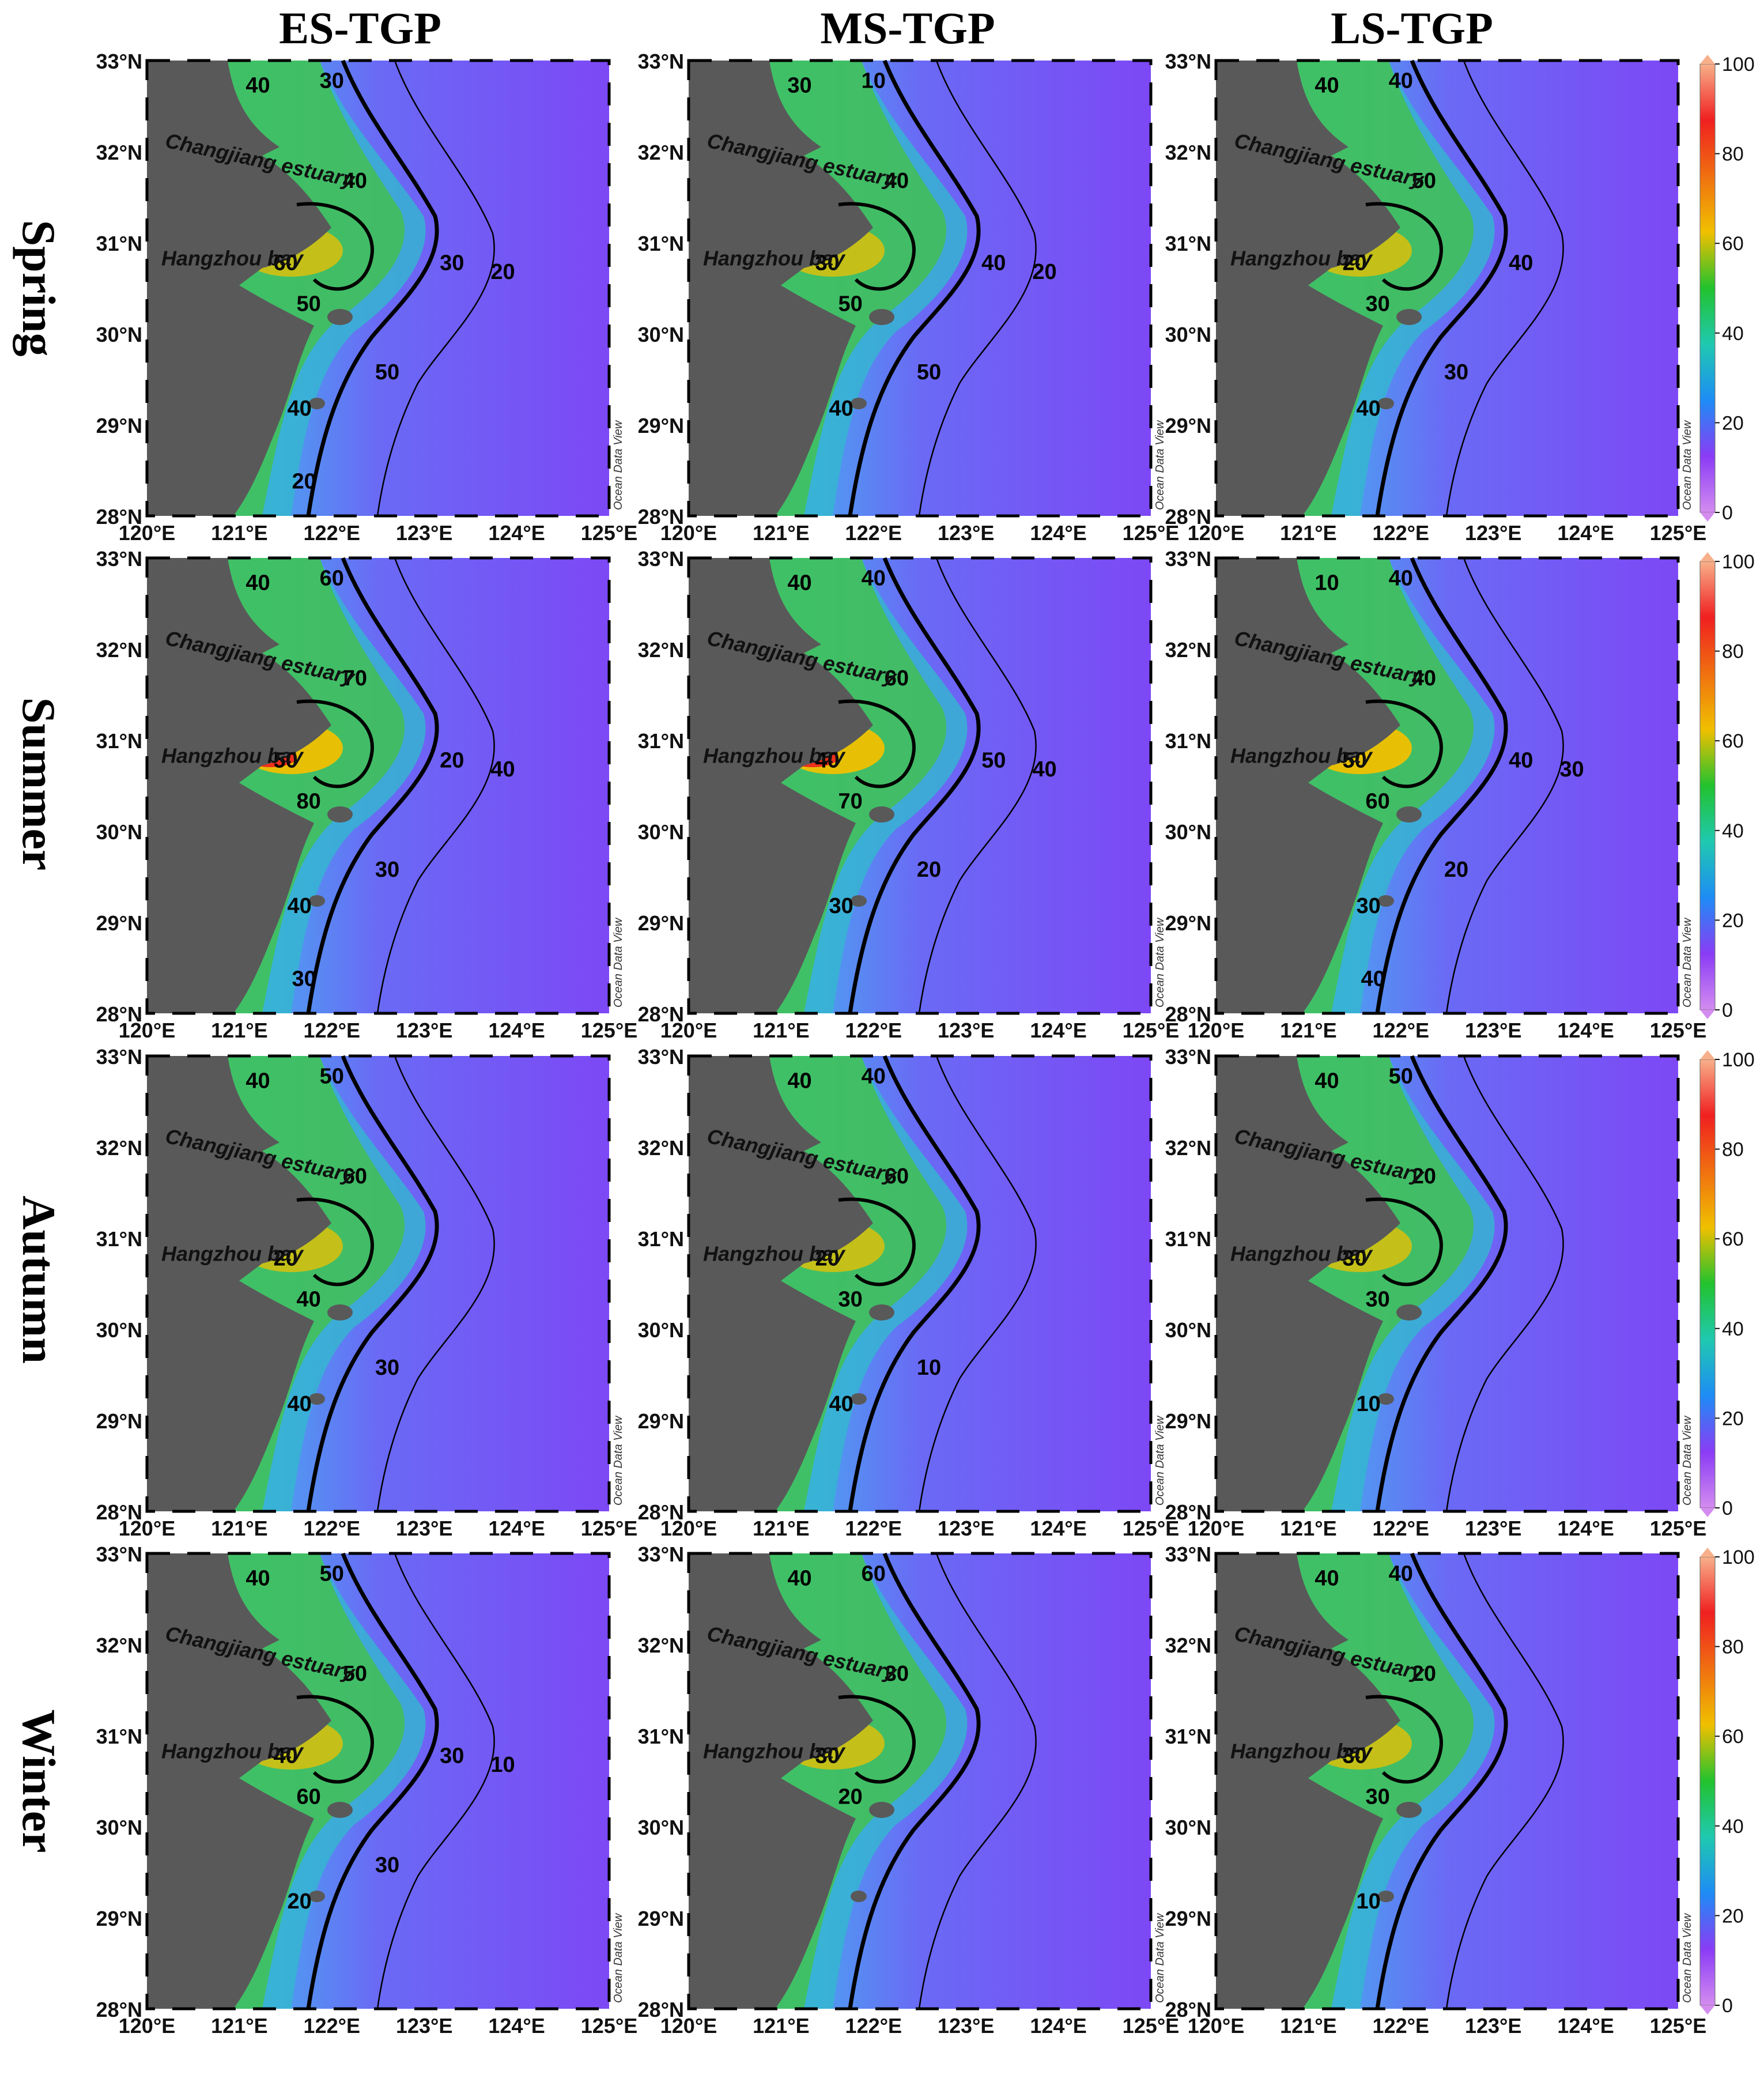  What do you see at coordinates (1707, 1552) in the screenshot?
I see `colorbar-arrow-max` at bounding box center [1707, 1552].